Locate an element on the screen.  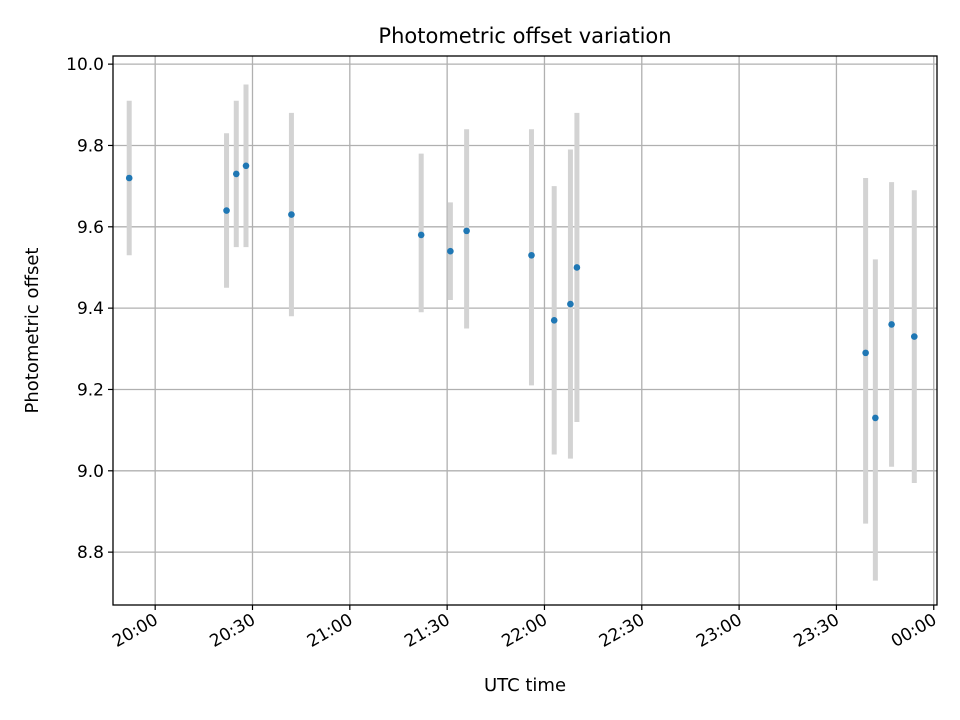
y-tick-label: 9.8 is located at coordinates (90, 146).